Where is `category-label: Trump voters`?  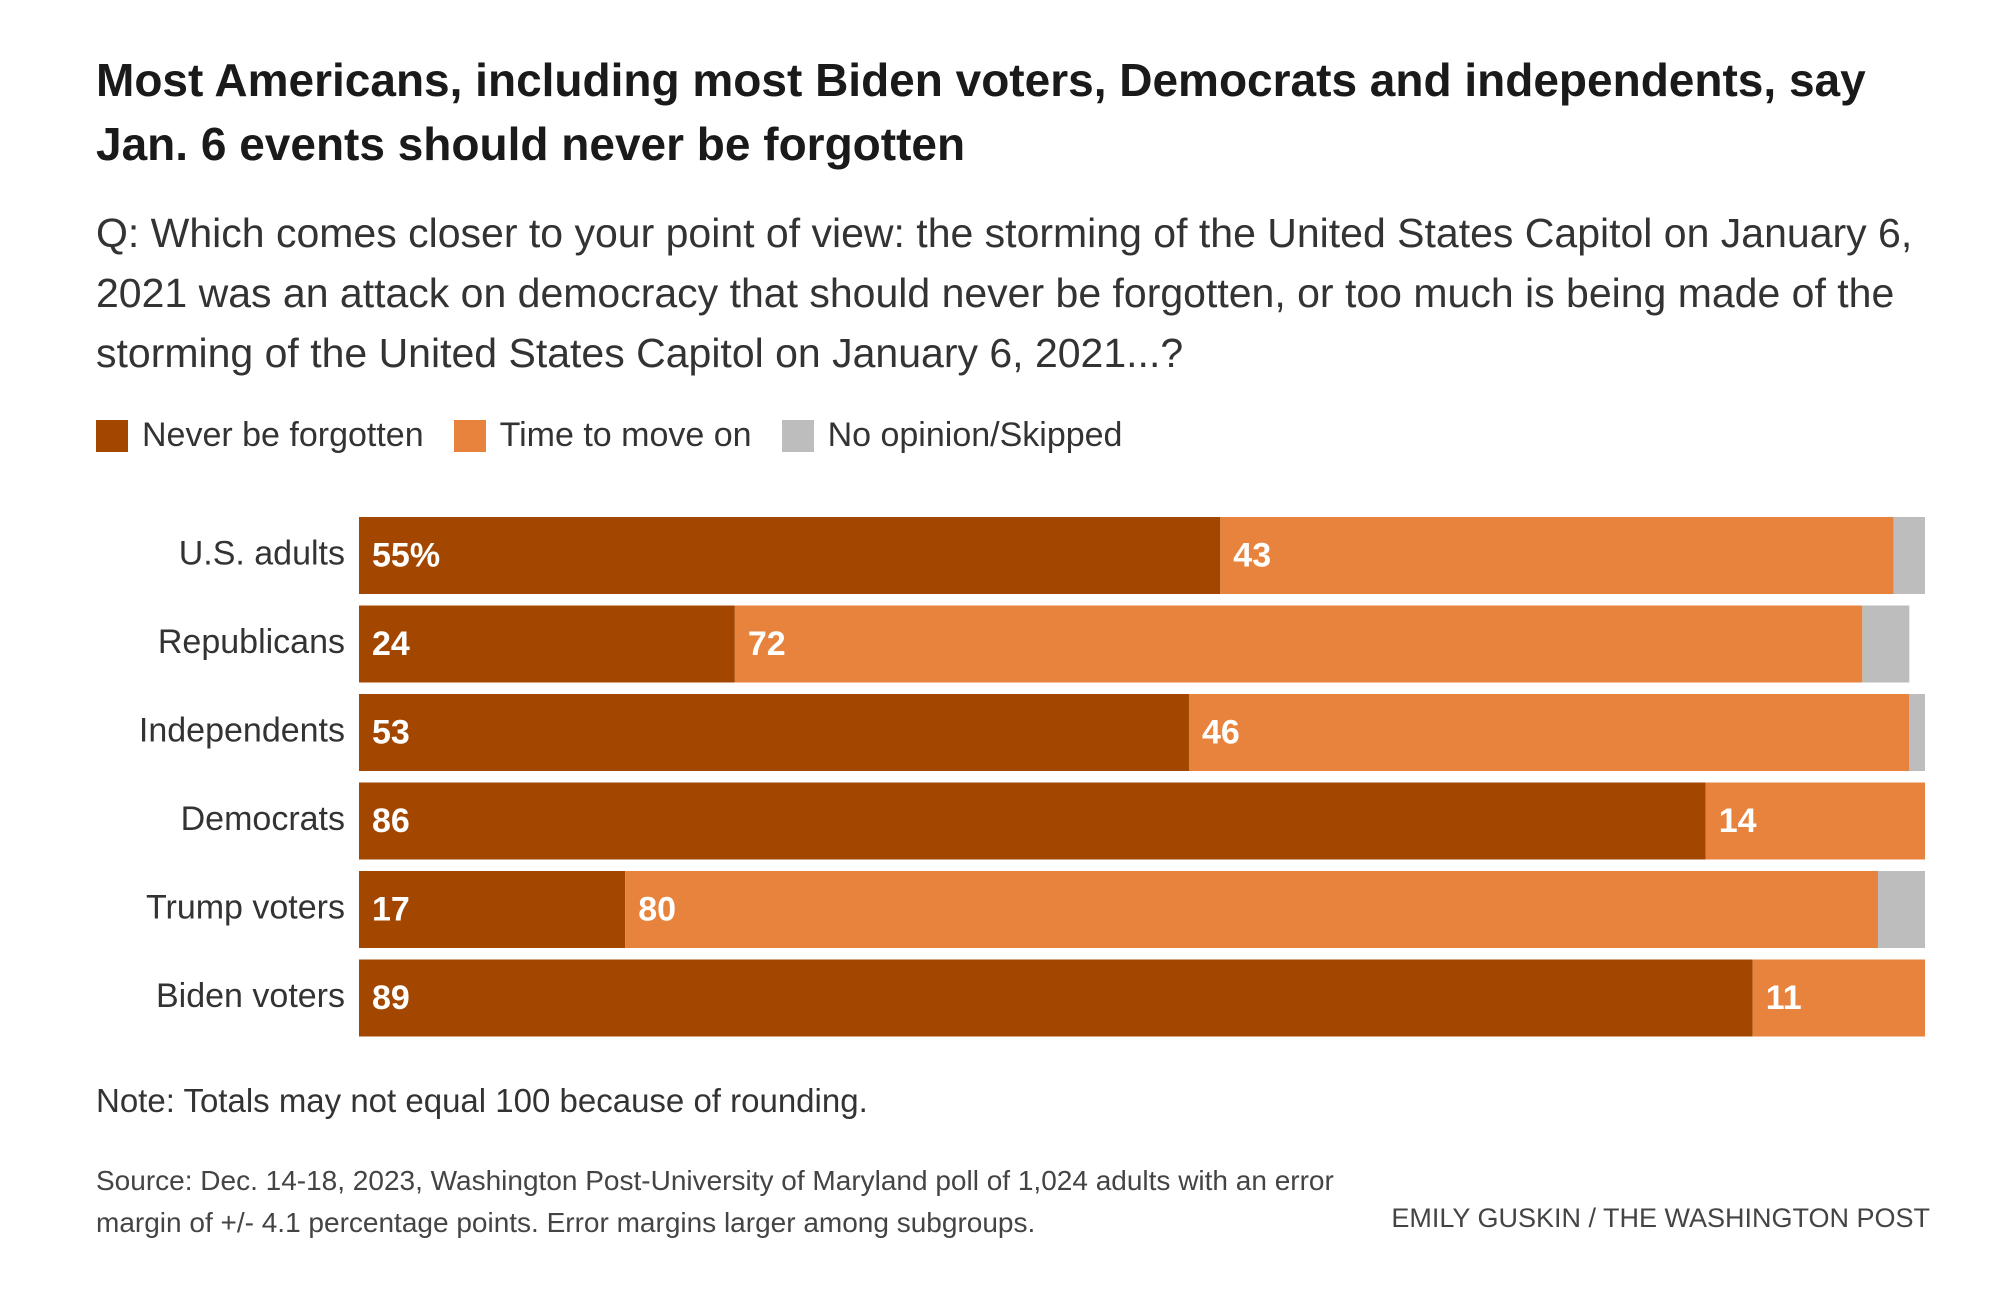 category-label: Trump voters is located at coordinates (245, 907).